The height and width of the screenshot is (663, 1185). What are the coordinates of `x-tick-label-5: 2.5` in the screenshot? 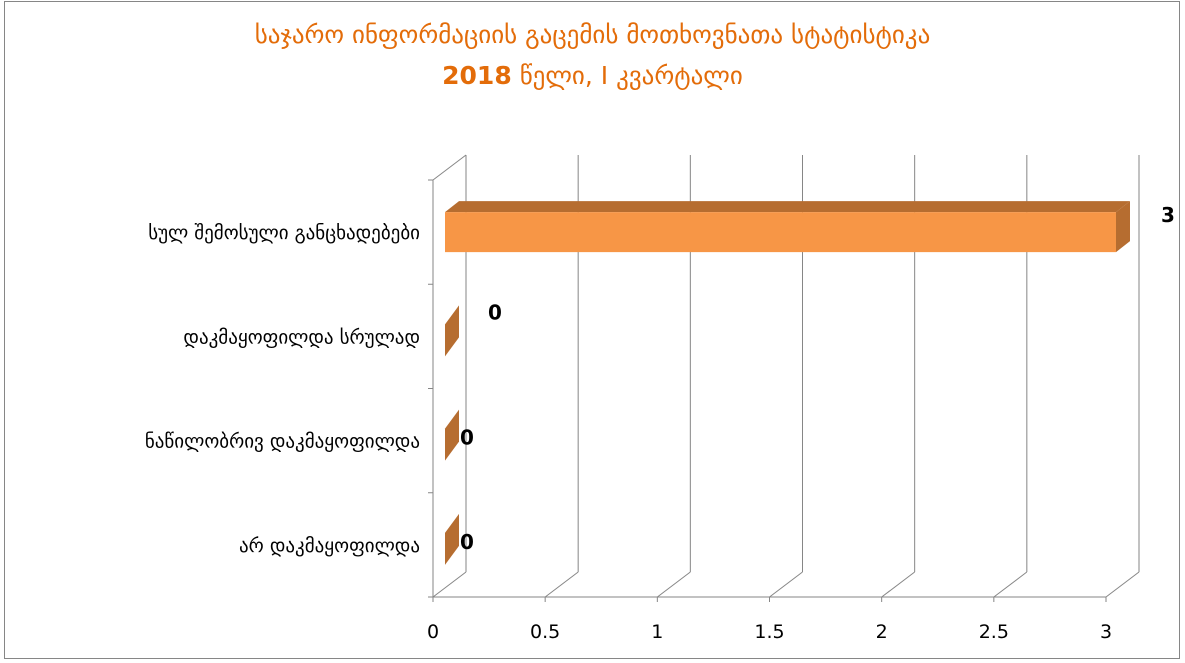 It's located at (994, 632).